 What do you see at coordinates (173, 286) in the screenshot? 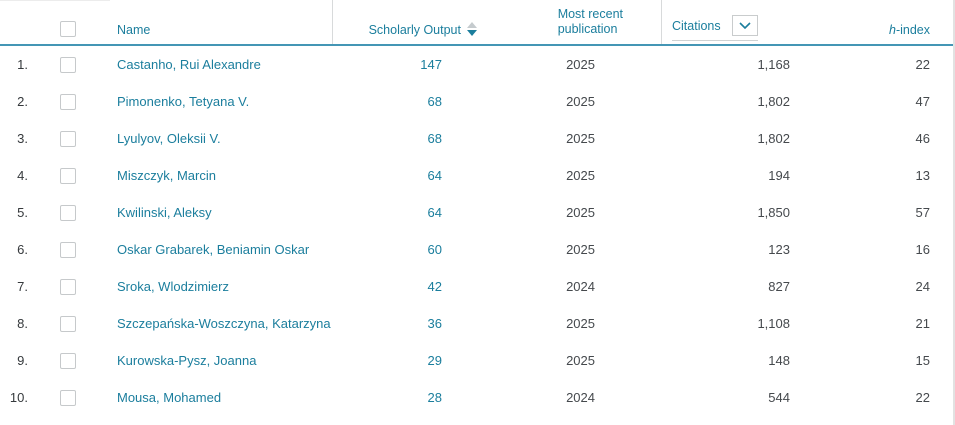
I see `author-name-link: Sroka, Wlodzimierz` at bounding box center [173, 286].